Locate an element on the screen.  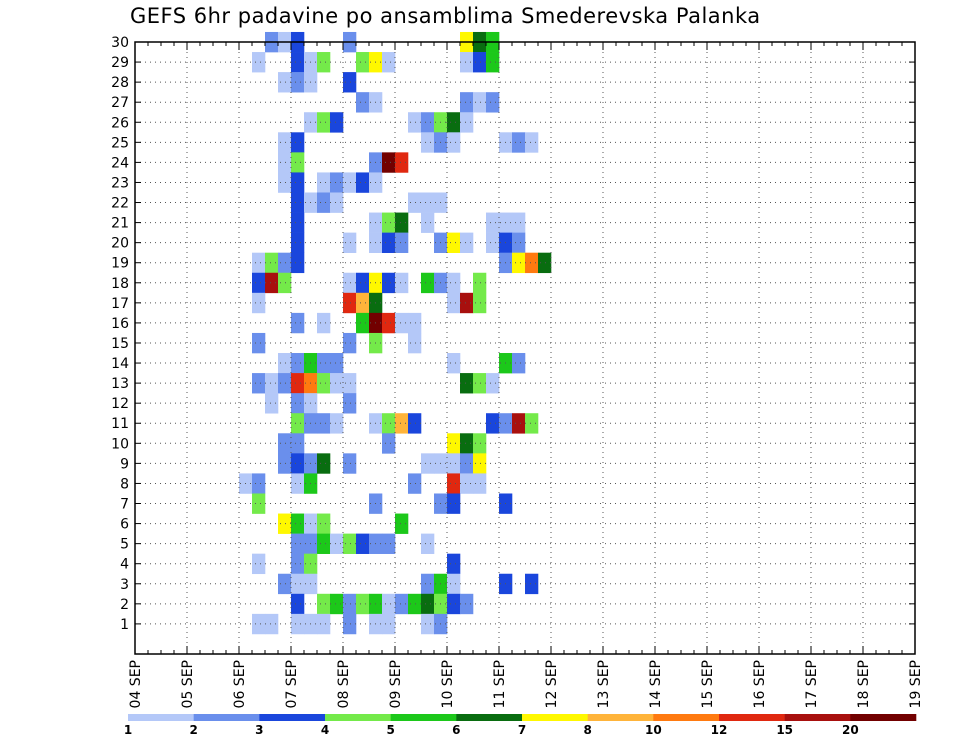
y-tick-label: 5 is located at coordinates (124, 545).